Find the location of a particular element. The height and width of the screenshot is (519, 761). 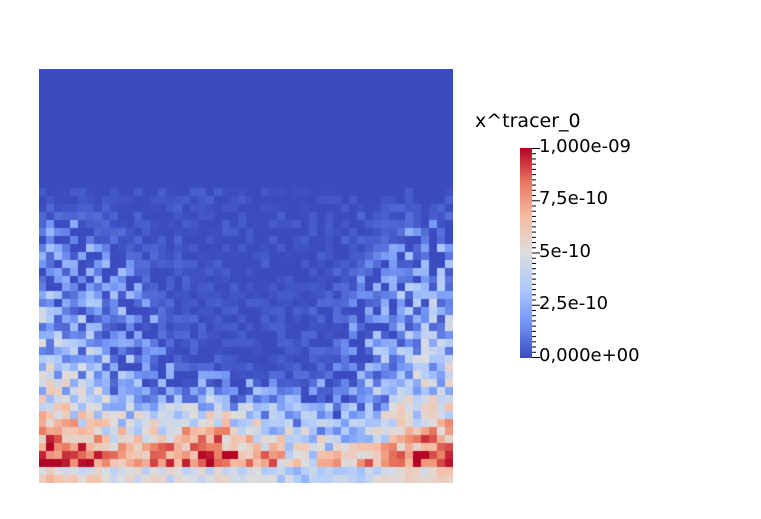

colorbar-tick-label-min: 0,000e+00 is located at coordinates (589, 355).